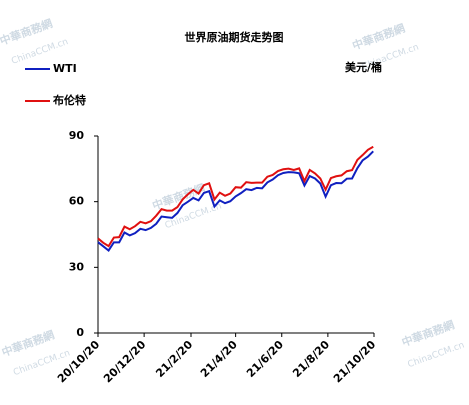  Describe the element at coordinates (65, 68) in the screenshot. I see `legend-label: WTI` at that location.